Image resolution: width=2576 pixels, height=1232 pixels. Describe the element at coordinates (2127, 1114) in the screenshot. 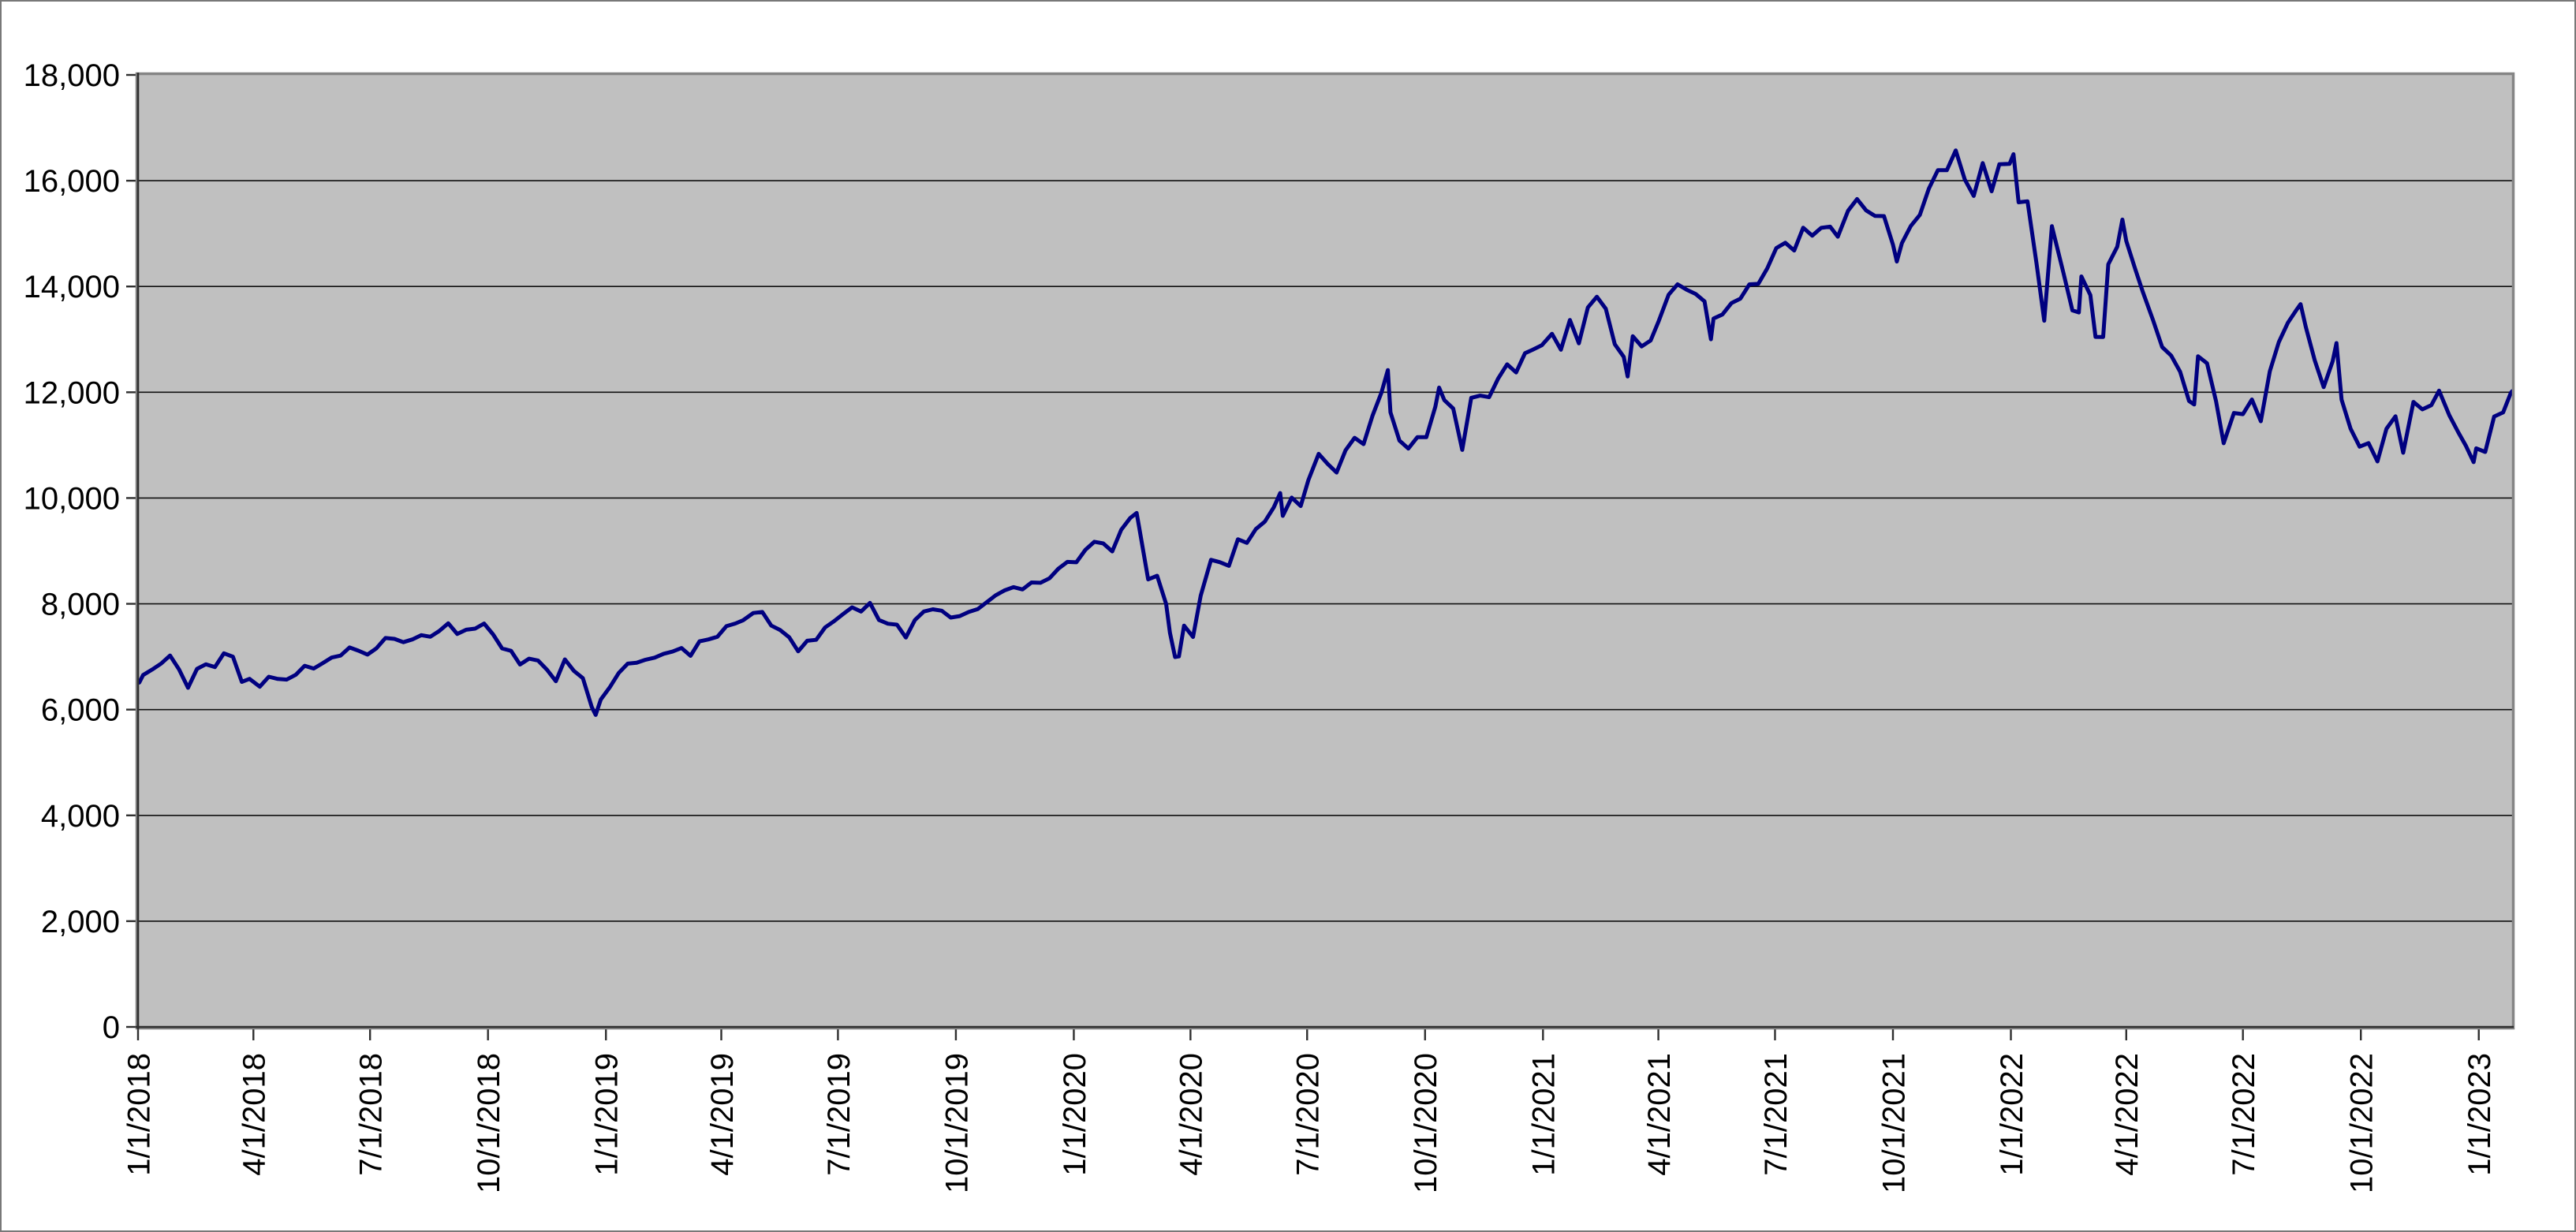

I see `x-axis-label: 4/1/2022` at that location.